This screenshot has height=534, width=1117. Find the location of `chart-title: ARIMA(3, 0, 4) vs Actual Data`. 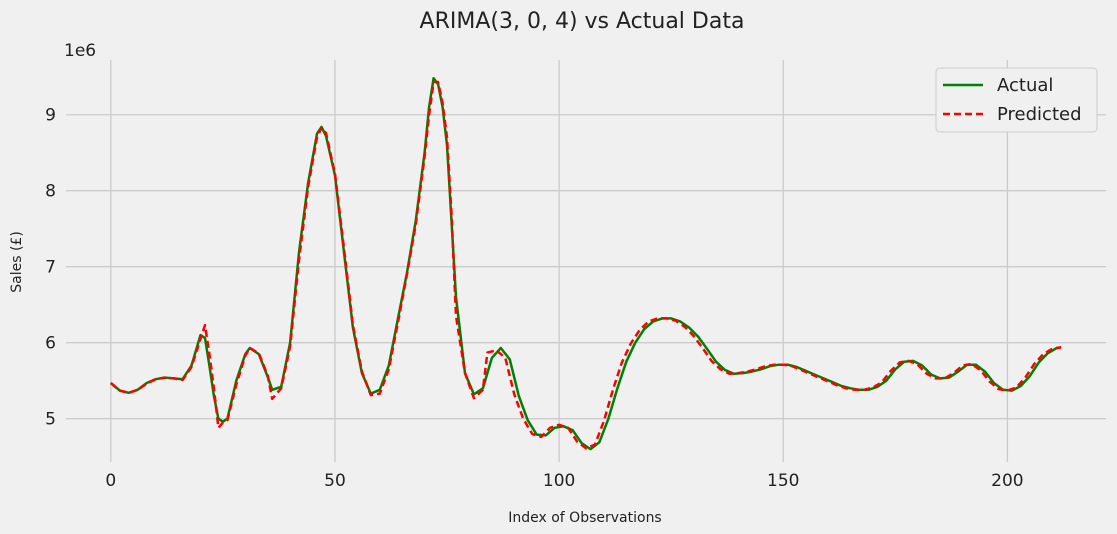

chart-title: ARIMA(3, 0, 4) vs Actual Data is located at coordinates (582, 21).